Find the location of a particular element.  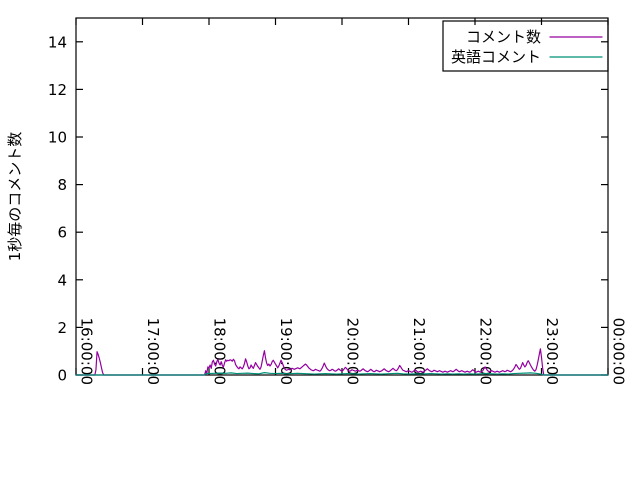

y-tick-label: 2 is located at coordinates (62, 328).